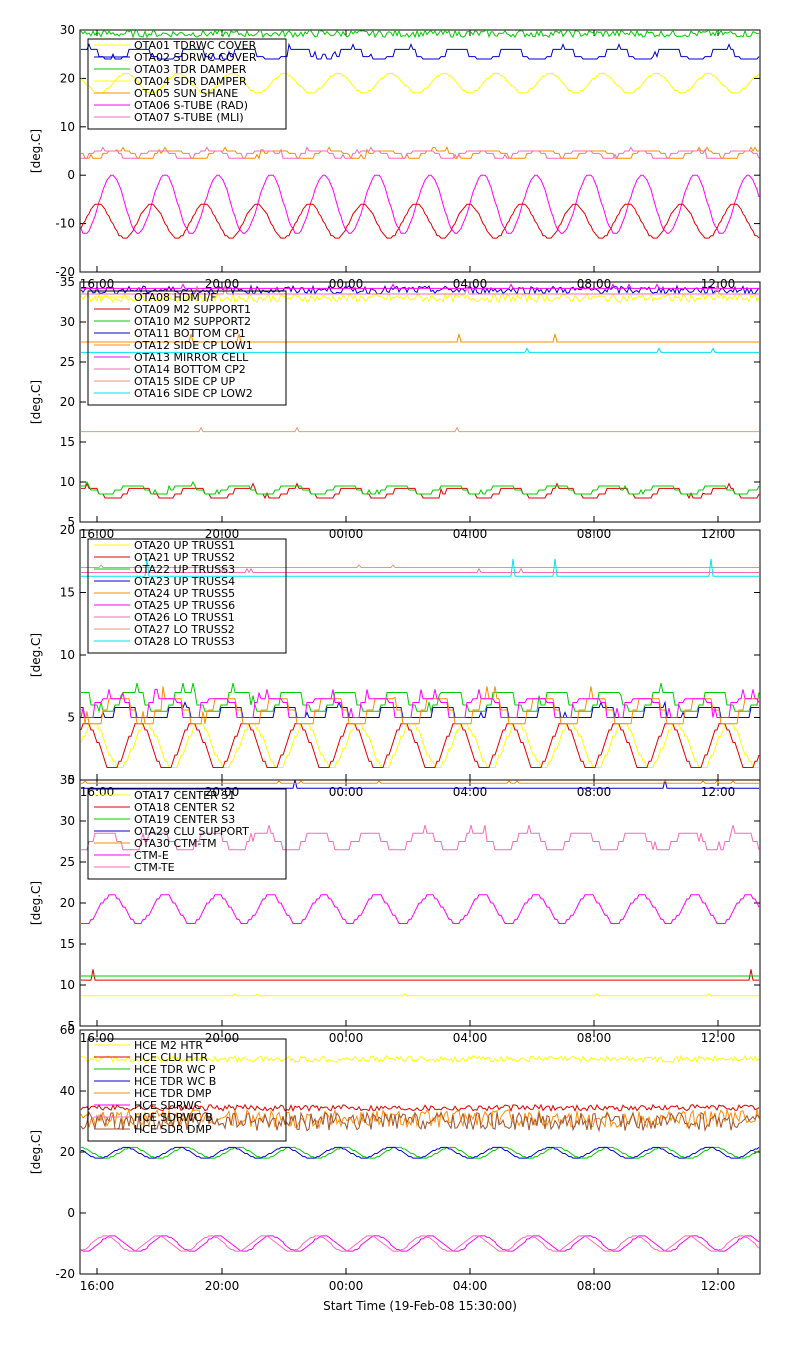 Image resolution: width=800 pixels, height=1350 pixels. I want to click on legend-entry: OTA17 CENTER S1, so click(184, 795).